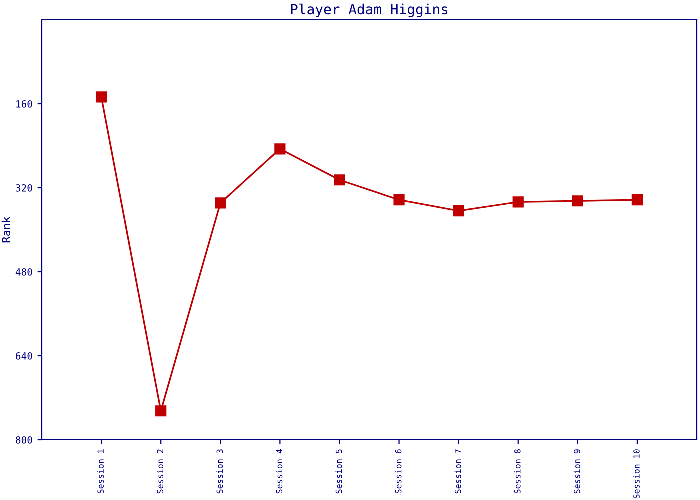 This screenshot has width=700, height=500. I want to click on x-tick-label: Session 8, so click(517, 472).